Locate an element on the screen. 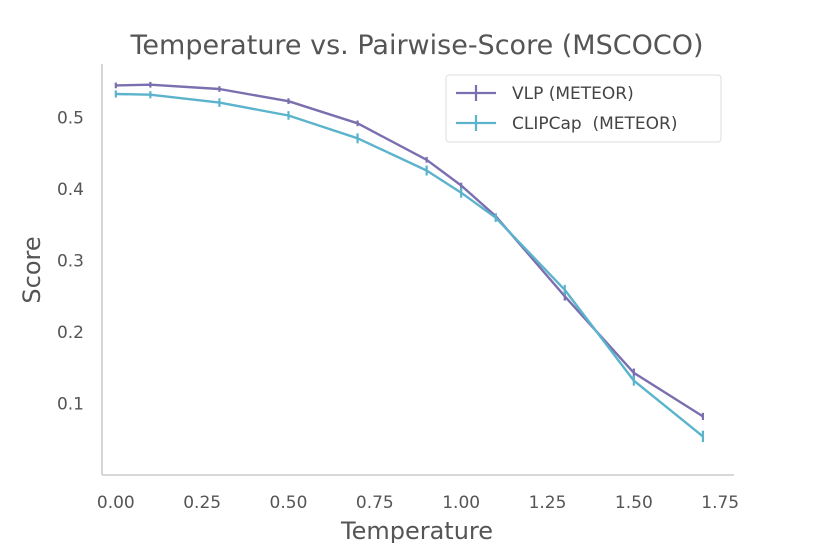  legend-box is located at coordinates (583, 108).